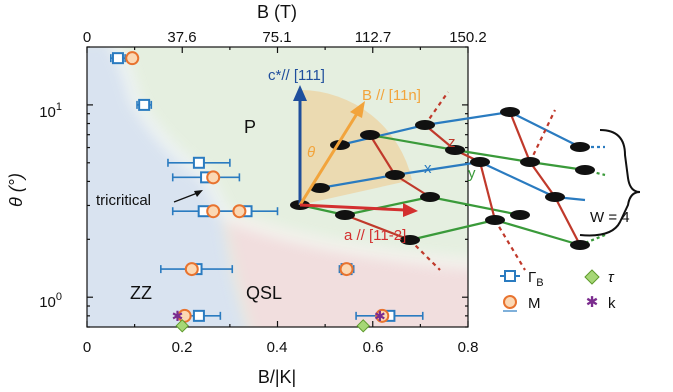 The width and height of the screenshot is (673, 392). What do you see at coordinates (472, 173) in the screenshot?
I see `bond-y-label: y` at bounding box center [472, 173].